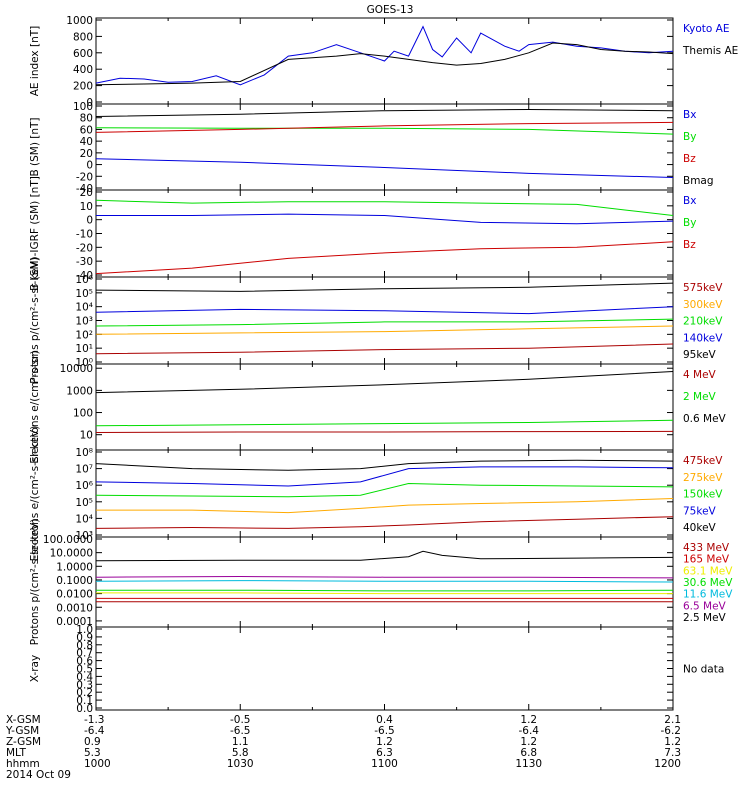 The image size is (750, 800). Describe the element at coordinates (528, 753) in the screenshot. I see `x-tick-label: 6.8` at that location.